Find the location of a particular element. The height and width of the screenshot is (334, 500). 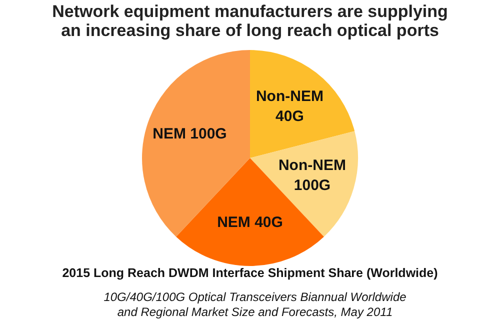

text: 2015 Long Reach DWDM Interface Shipment Share (Worldwide) is located at coordinates (250, 273).